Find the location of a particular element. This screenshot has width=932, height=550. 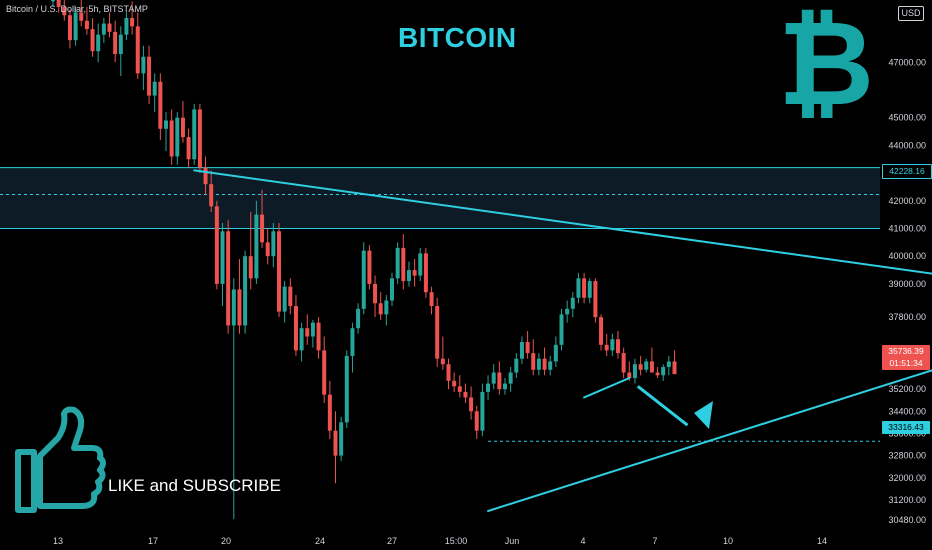

like-subscribe-text: LIKE and SUBSCRIBE is located at coordinates (194, 485).